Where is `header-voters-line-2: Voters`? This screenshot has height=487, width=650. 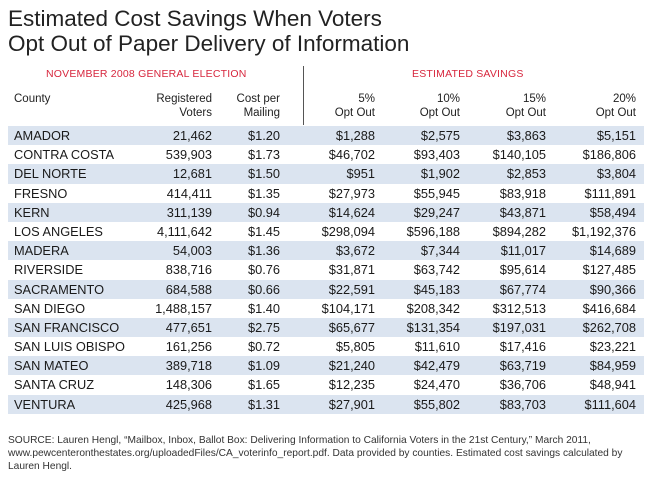 header-voters-line-2: Voters is located at coordinates (195, 113).